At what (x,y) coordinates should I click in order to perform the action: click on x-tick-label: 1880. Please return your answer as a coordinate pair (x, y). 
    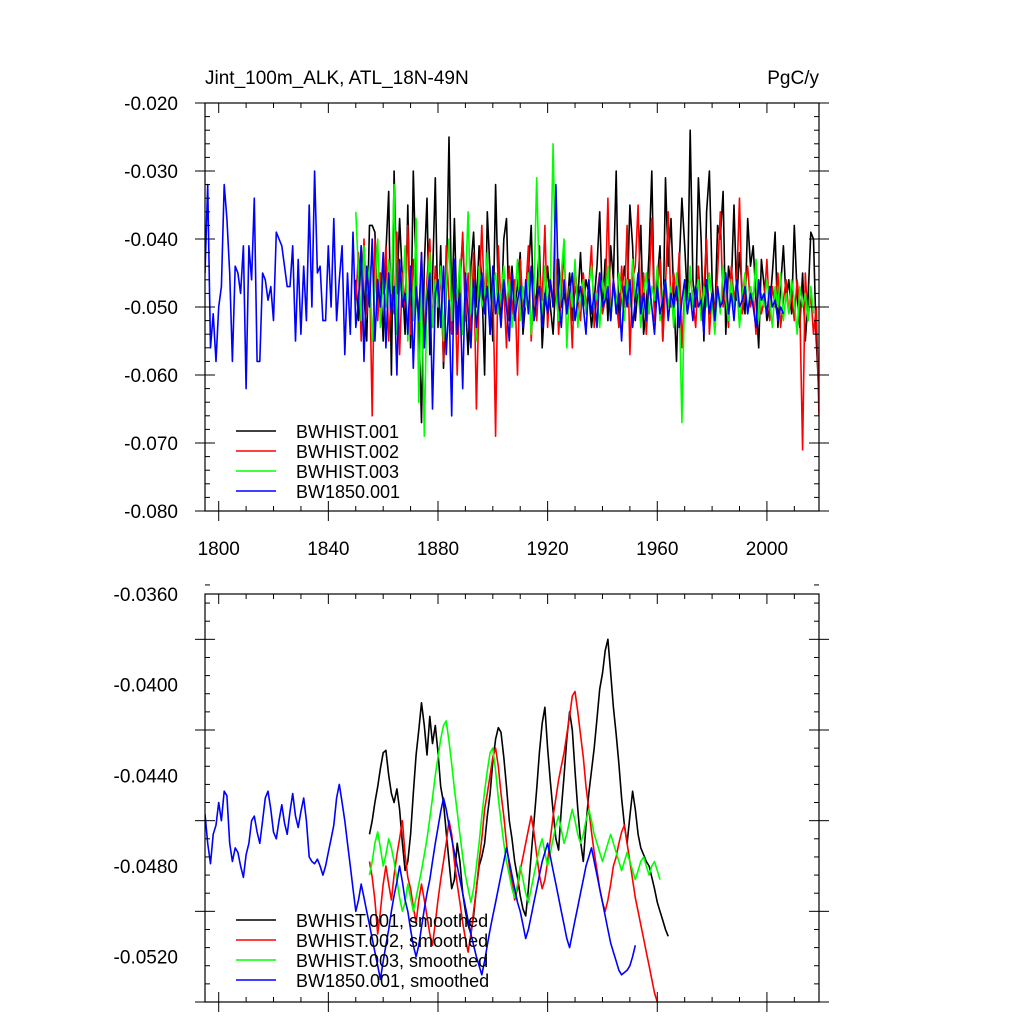
    Looking at the image, I should click on (438, 549).